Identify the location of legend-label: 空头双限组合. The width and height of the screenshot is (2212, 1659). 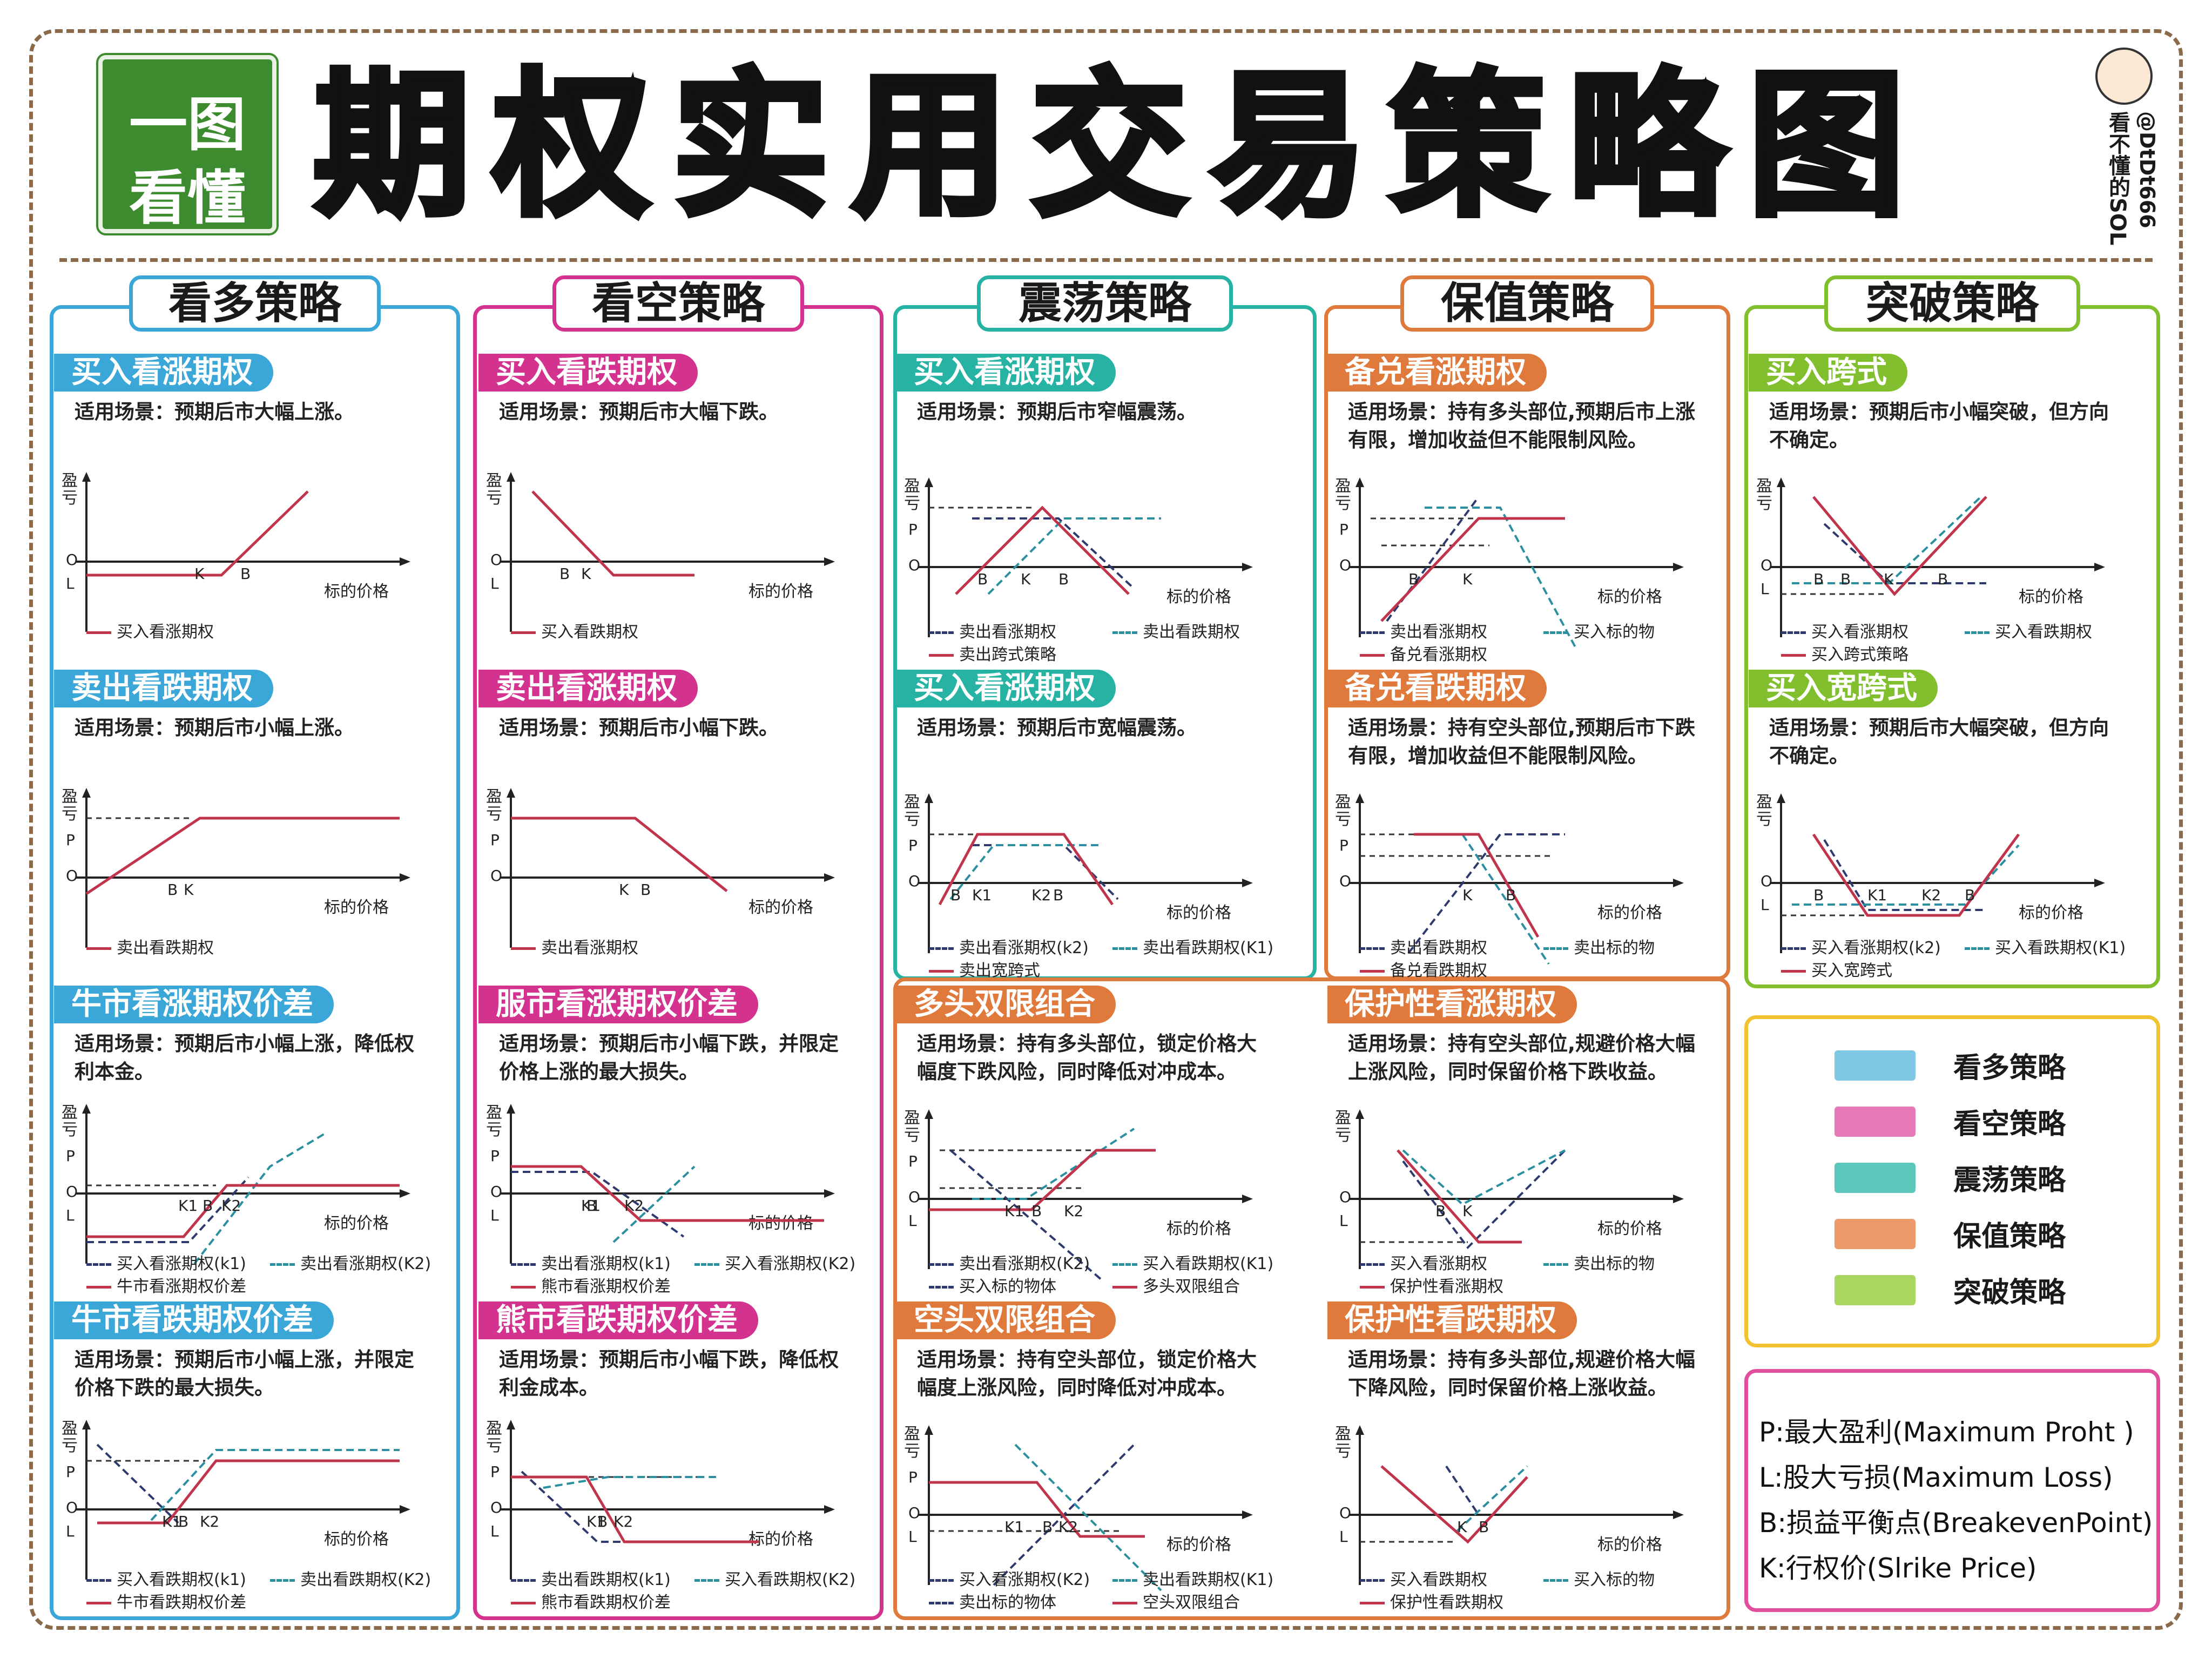
(1191, 1602).